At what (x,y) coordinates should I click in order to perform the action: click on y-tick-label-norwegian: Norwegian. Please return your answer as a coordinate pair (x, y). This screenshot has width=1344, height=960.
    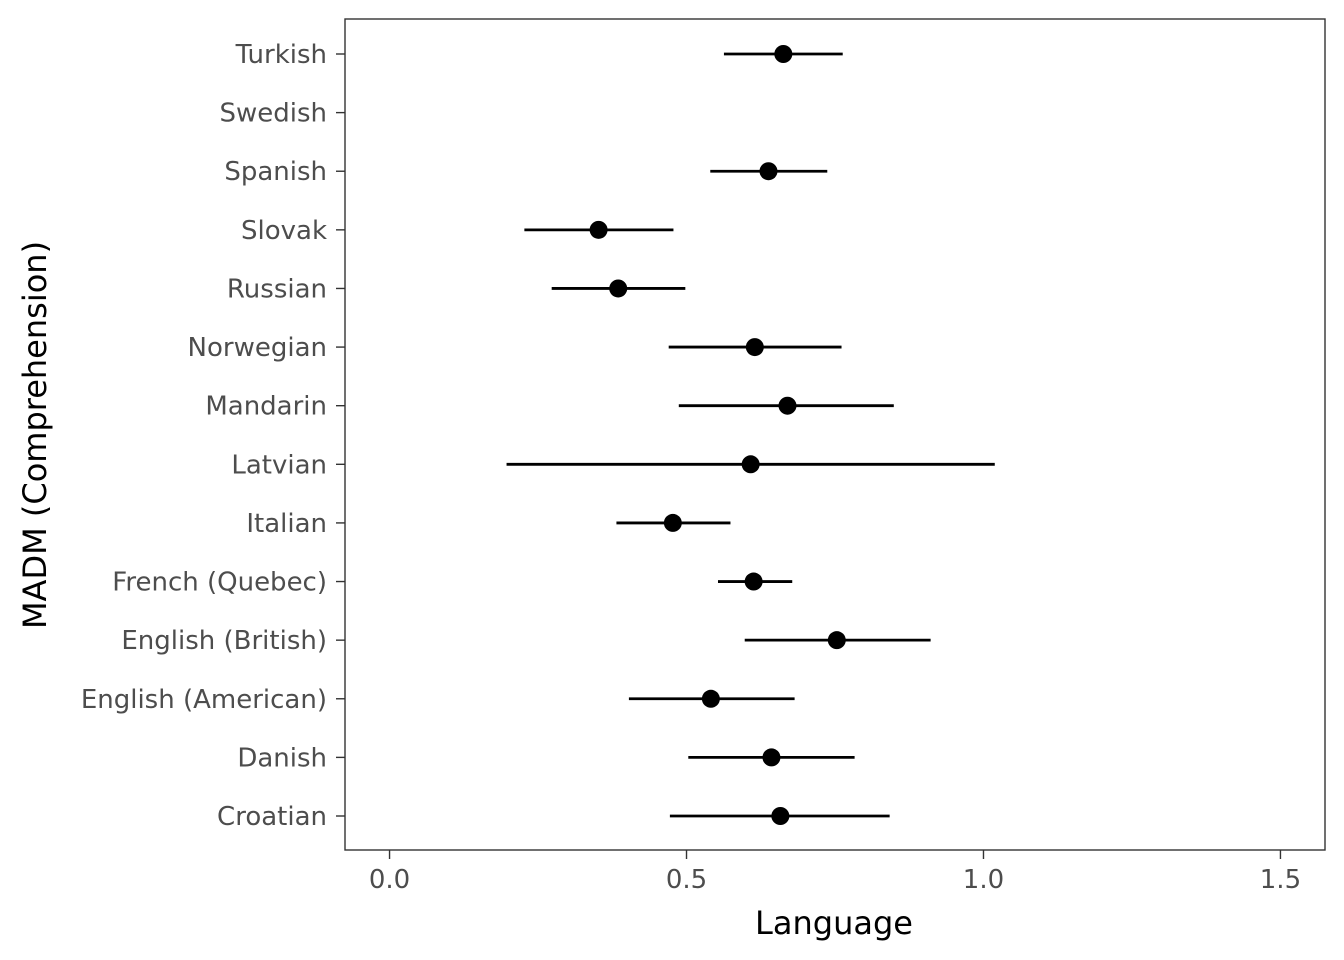
    Looking at the image, I should click on (257, 348).